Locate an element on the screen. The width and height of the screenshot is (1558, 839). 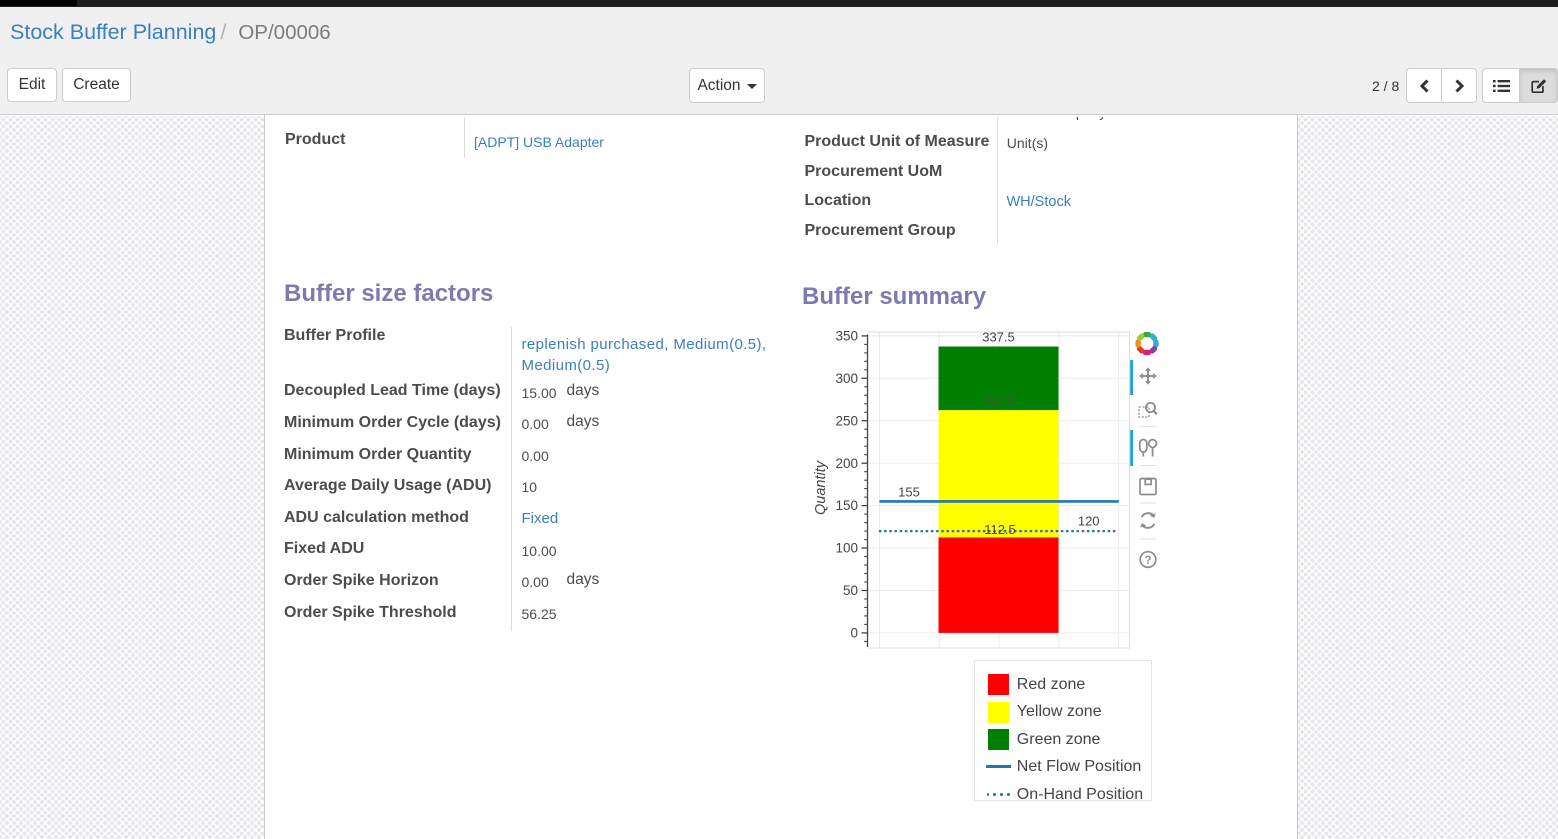
svg-text: 150 is located at coordinates (846, 505).